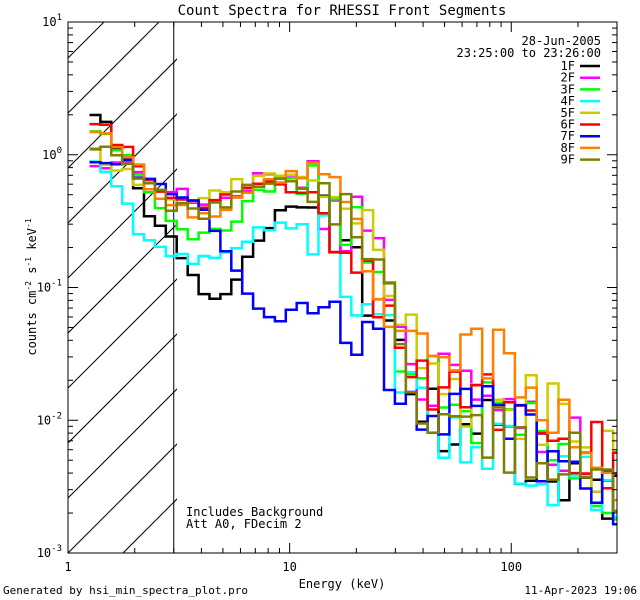 The height and width of the screenshot is (600, 640). I want to click on x-axis-label: Energy (keV), so click(342, 584).